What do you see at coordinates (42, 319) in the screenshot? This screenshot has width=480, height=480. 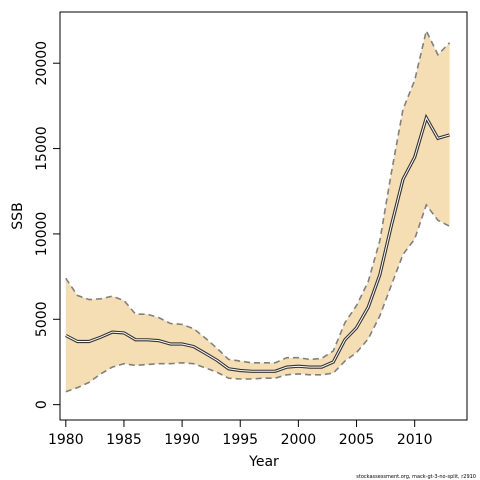 I see `y-tick-label: 5000` at bounding box center [42, 319].